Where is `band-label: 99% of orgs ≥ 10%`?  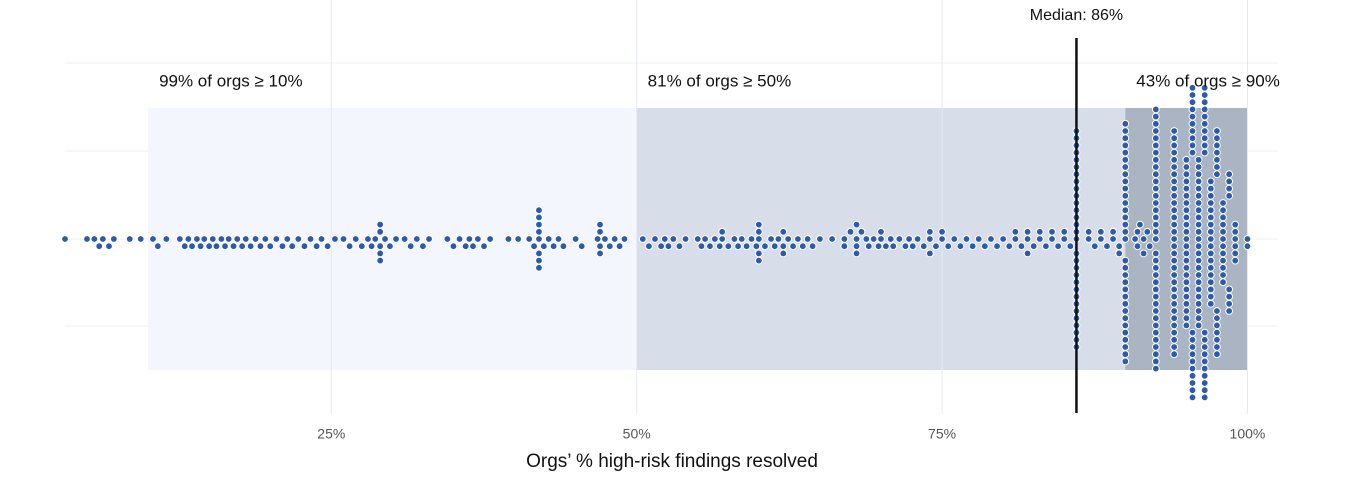 band-label: 99% of orgs ≥ 10% is located at coordinates (231, 80).